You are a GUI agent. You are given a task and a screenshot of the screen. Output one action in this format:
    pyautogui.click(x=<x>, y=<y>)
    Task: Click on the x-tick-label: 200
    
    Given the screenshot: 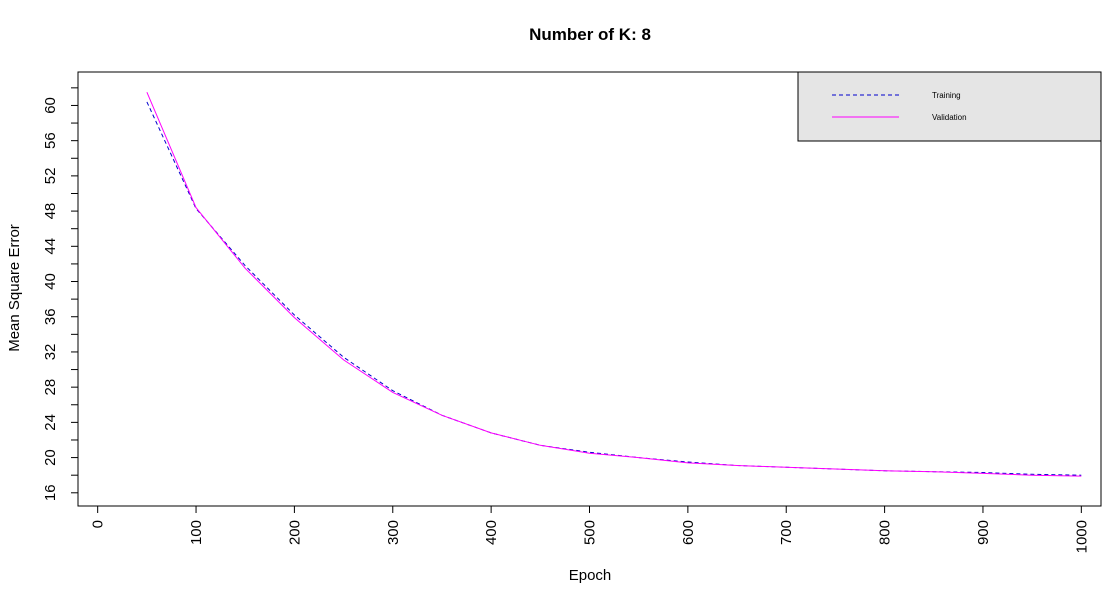 What is the action you would take?
    pyautogui.click(x=294, y=532)
    